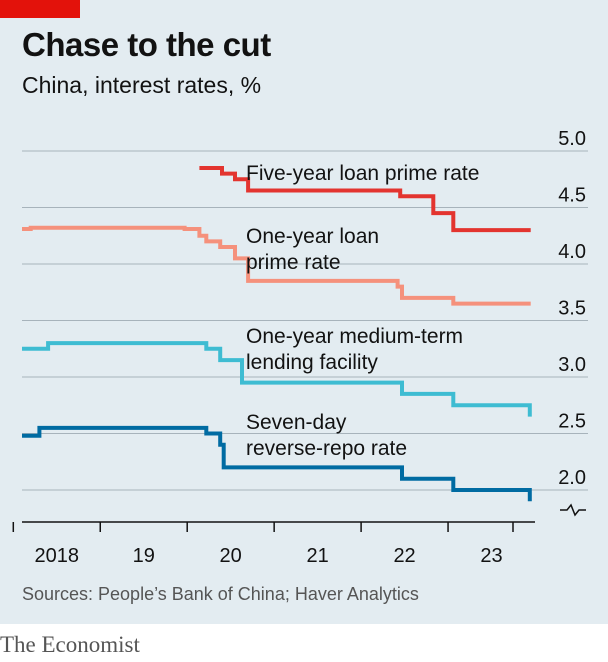 This screenshot has width=608, height=662. Describe the element at coordinates (57, 556) in the screenshot. I see `x-tick-label: 2018` at that location.